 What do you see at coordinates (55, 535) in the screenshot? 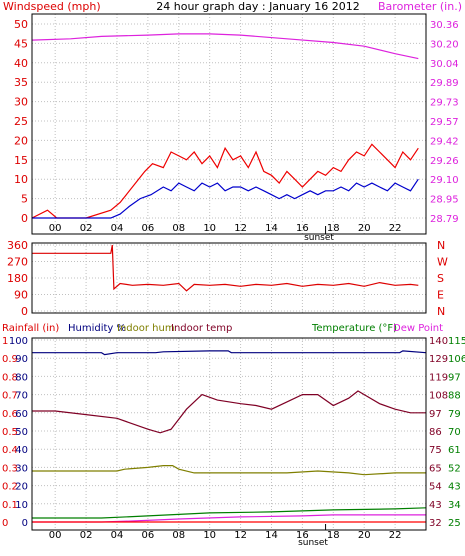
I see `temp-x-tick-00: 00` at bounding box center [55, 535].